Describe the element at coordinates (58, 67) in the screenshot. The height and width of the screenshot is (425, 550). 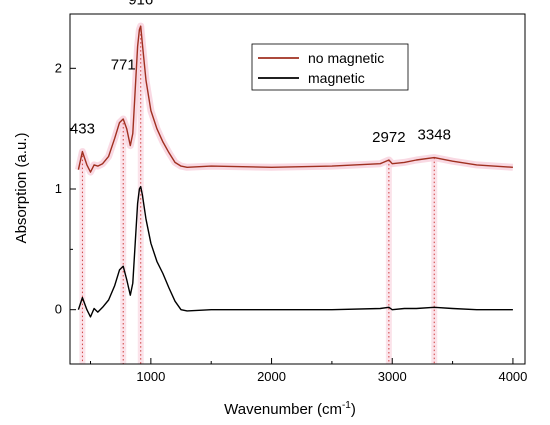
I see `y-tick-label-2: 2` at that location.